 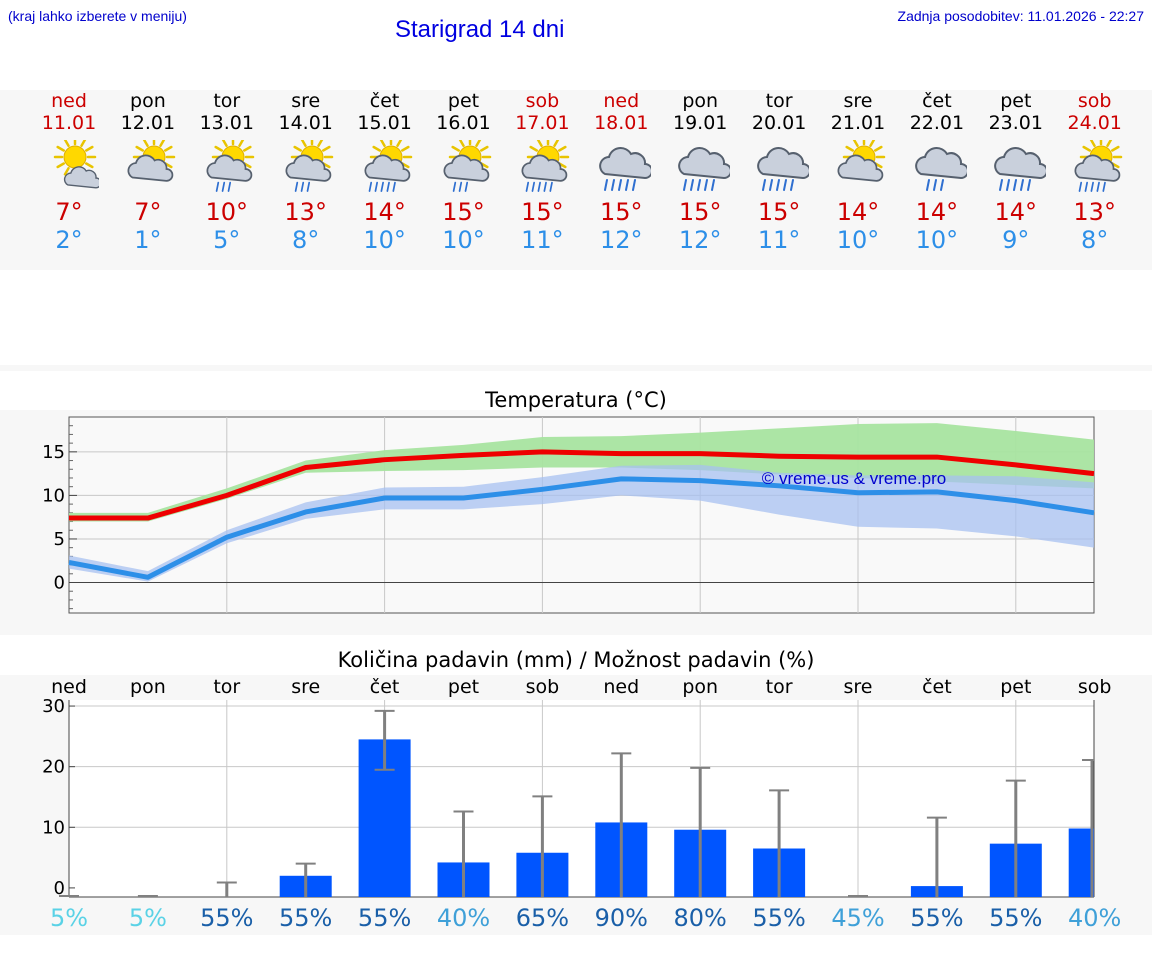 What do you see at coordinates (97, 16) in the screenshot?
I see `region-menu-hint: (kraj lahko izberete v meniju)` at bounding box center [97, 16].